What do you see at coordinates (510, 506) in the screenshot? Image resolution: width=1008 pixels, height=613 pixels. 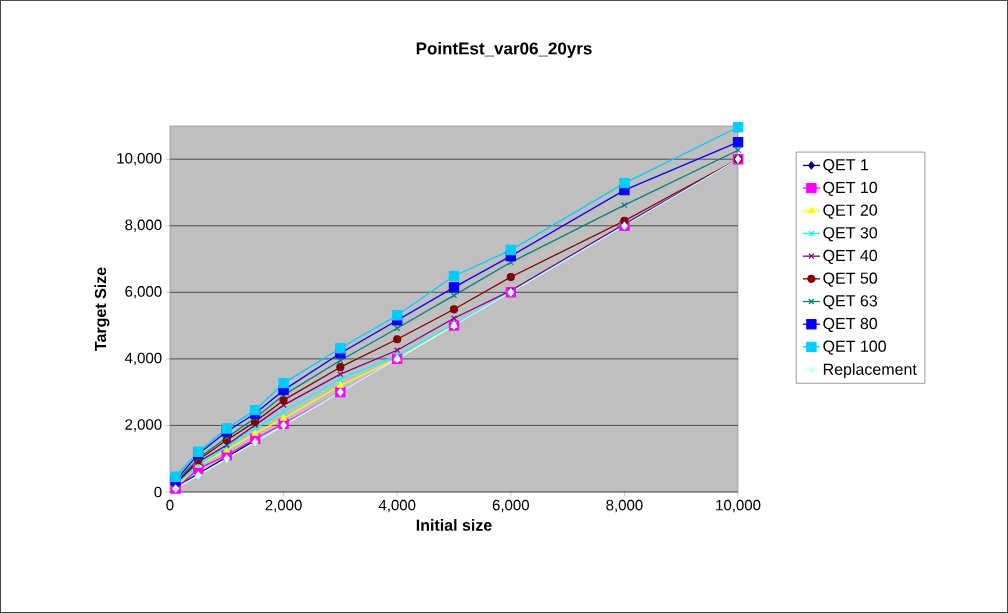 I see `x-tick-label: 6,000` at bounding box center [510, 506].